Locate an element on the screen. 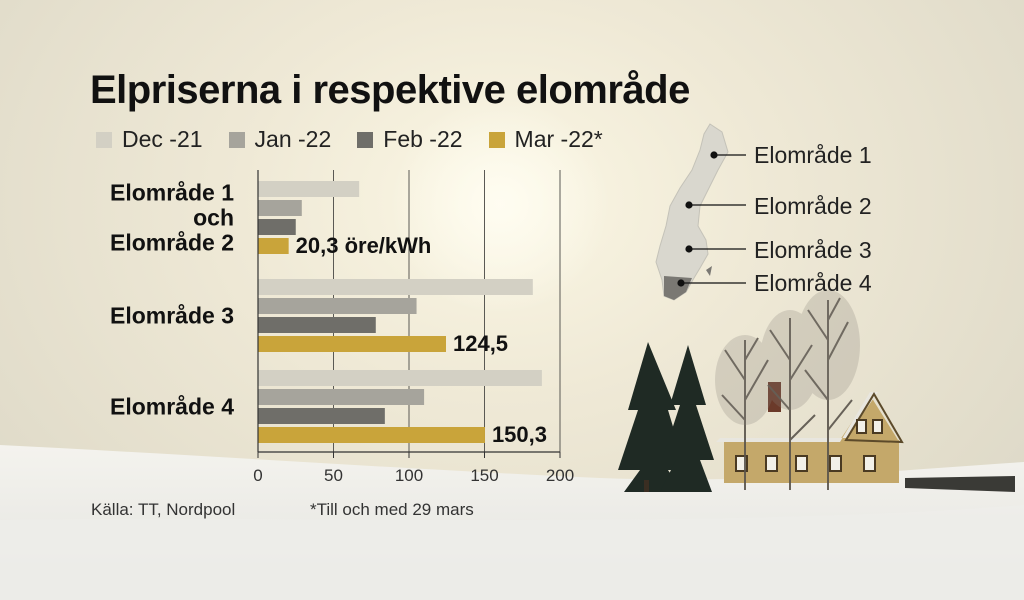 This screenshot has width=1024, height=600. source-note: Källa: TT, Nordpool is located at coordinates (163, 509).